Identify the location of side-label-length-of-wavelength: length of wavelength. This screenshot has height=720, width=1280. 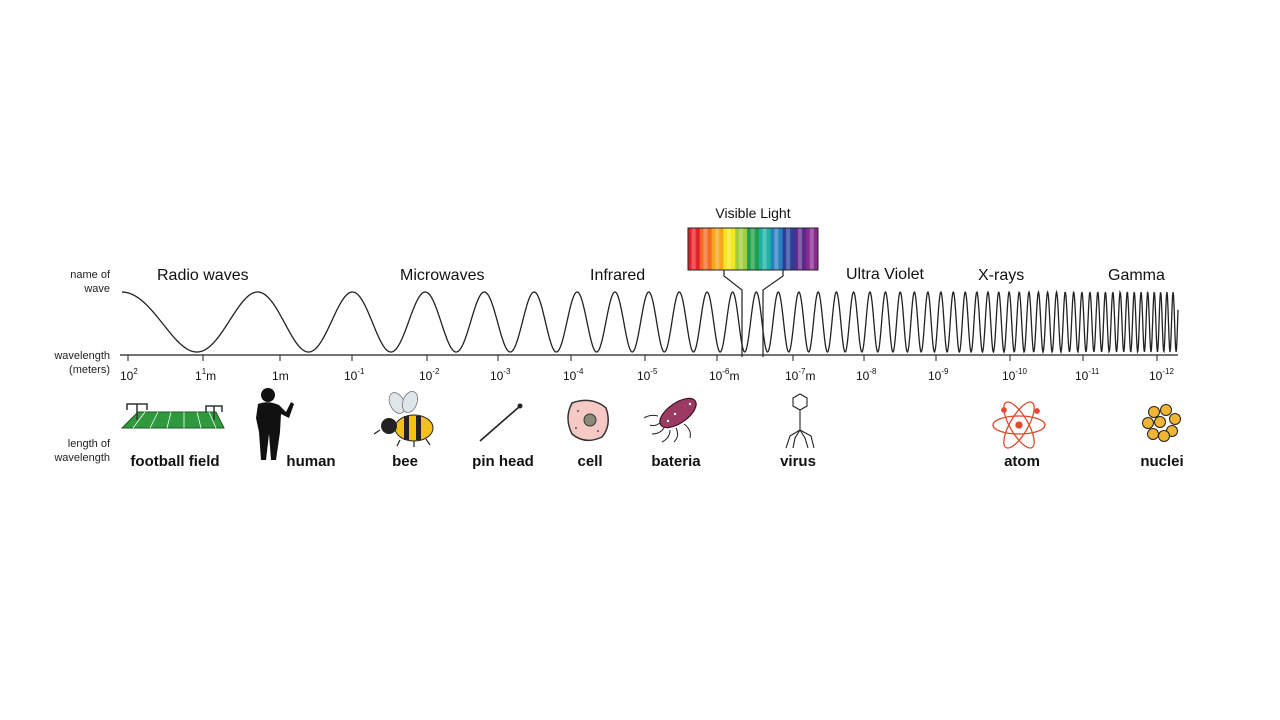
(82, 451).